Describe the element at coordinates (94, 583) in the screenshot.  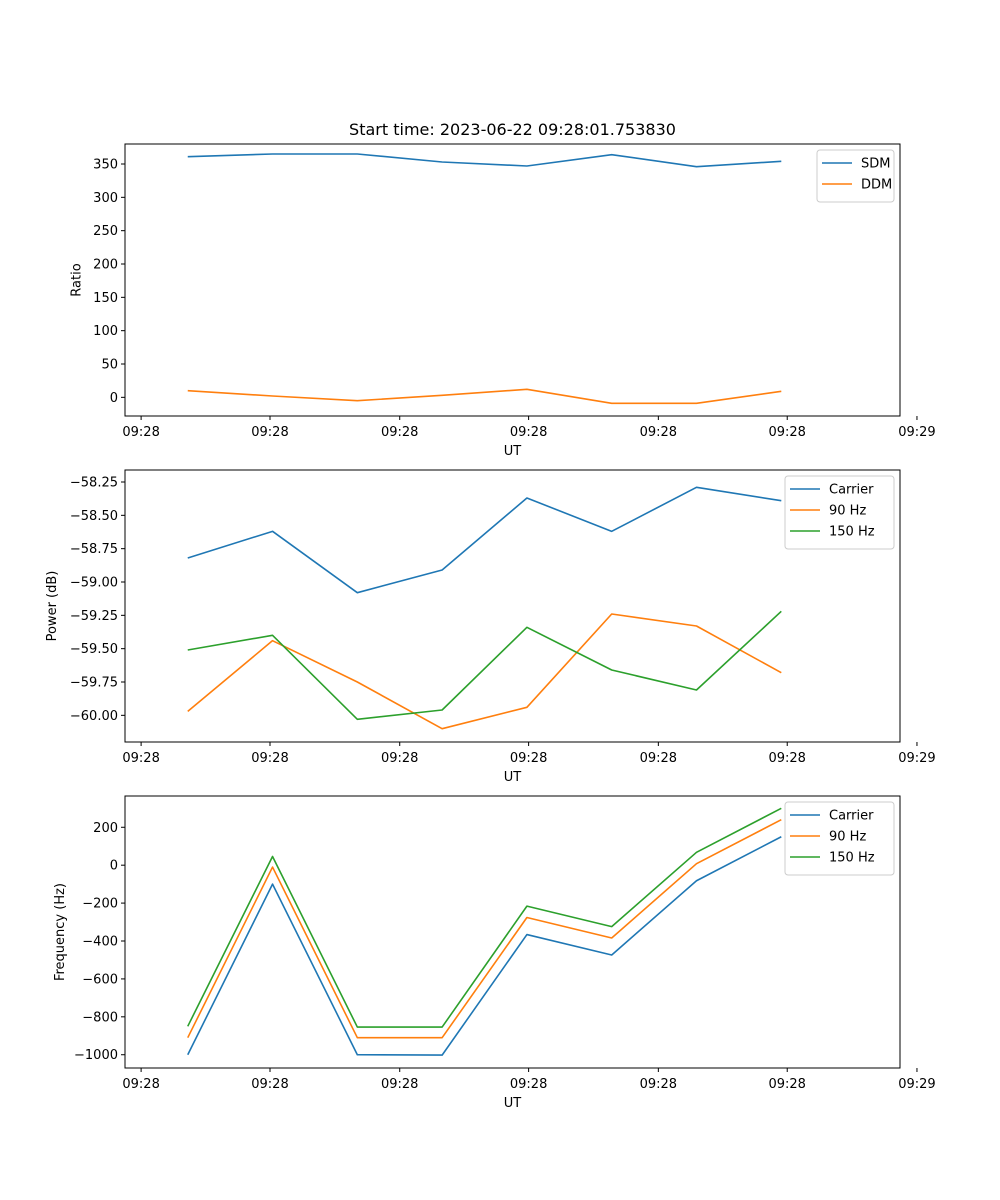
I see `y-tick-label: −59.00` at that location.